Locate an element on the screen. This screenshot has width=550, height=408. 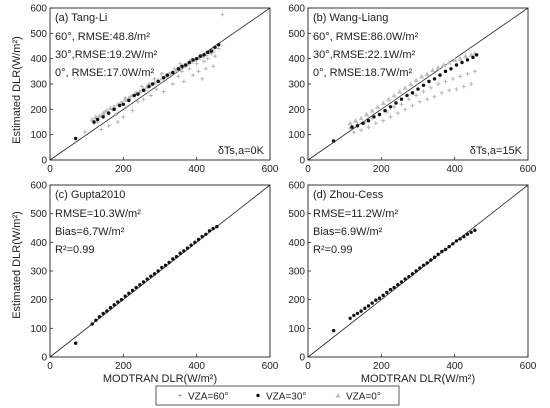
legend-label: VZA=30° is located at coordinates (286, 397).